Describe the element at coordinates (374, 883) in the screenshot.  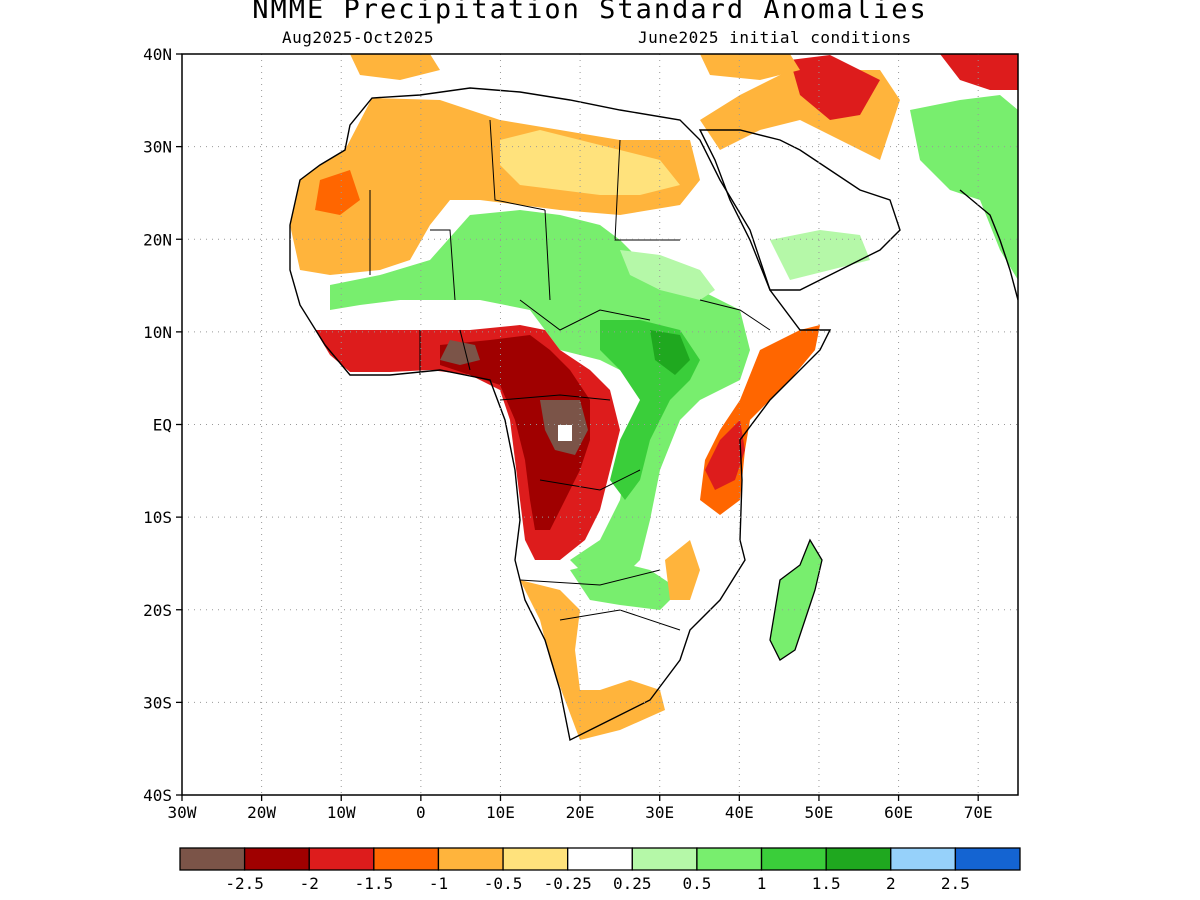
I see `colorbar-label: -1.5` at that location.